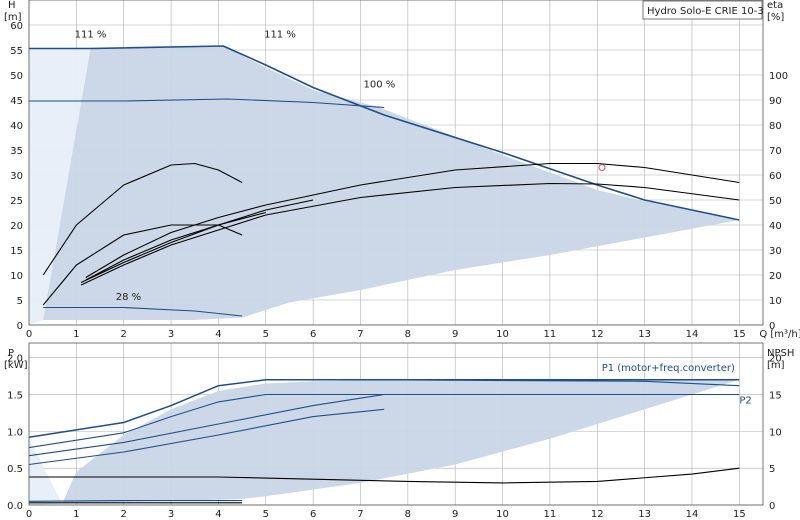 Image resolution: width=800 pixels, height=520 pixels. What do you see at coordinates (15, 506) in the screenshot?
I see `y-left-tick-label: 0.0` at bounding box center [15, 506].